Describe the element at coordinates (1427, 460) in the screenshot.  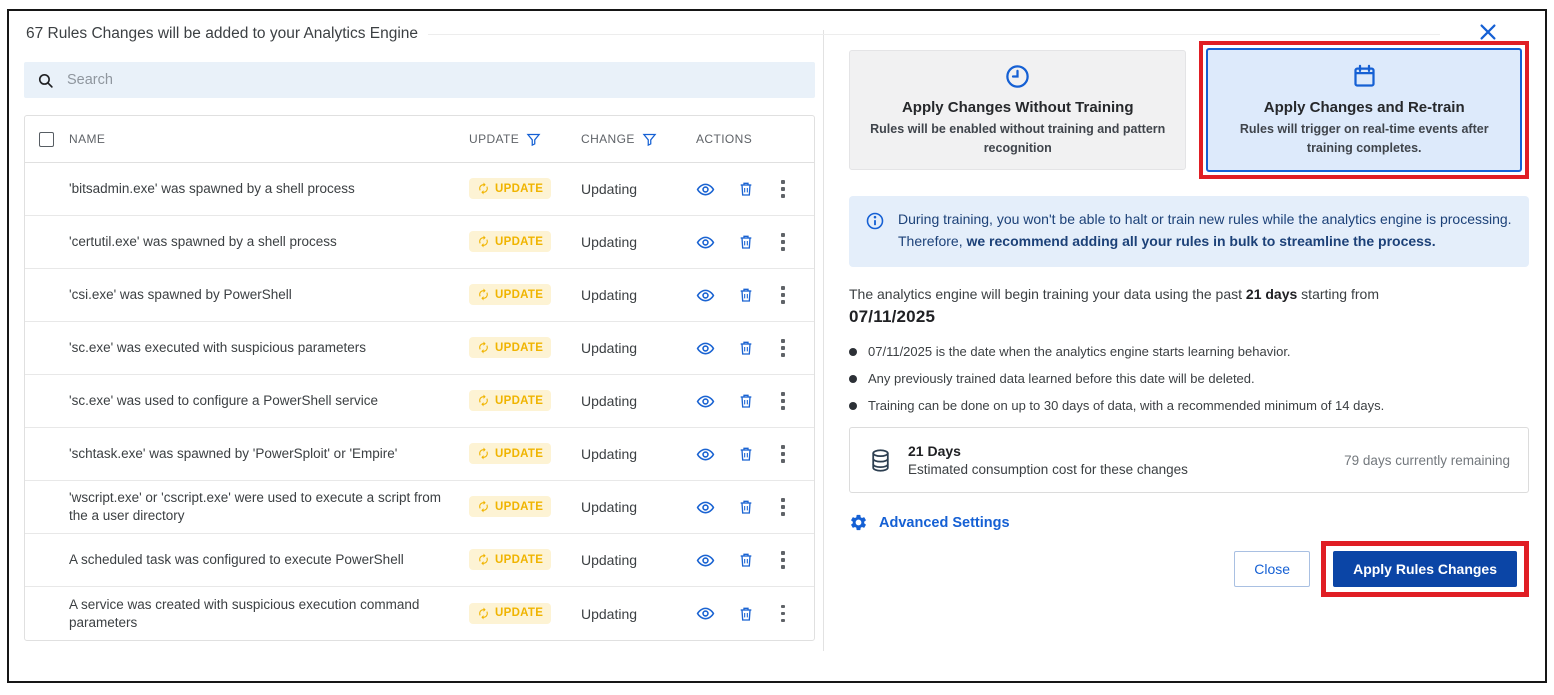
I see `days-remaining: 79 days currently remaining` at that location.